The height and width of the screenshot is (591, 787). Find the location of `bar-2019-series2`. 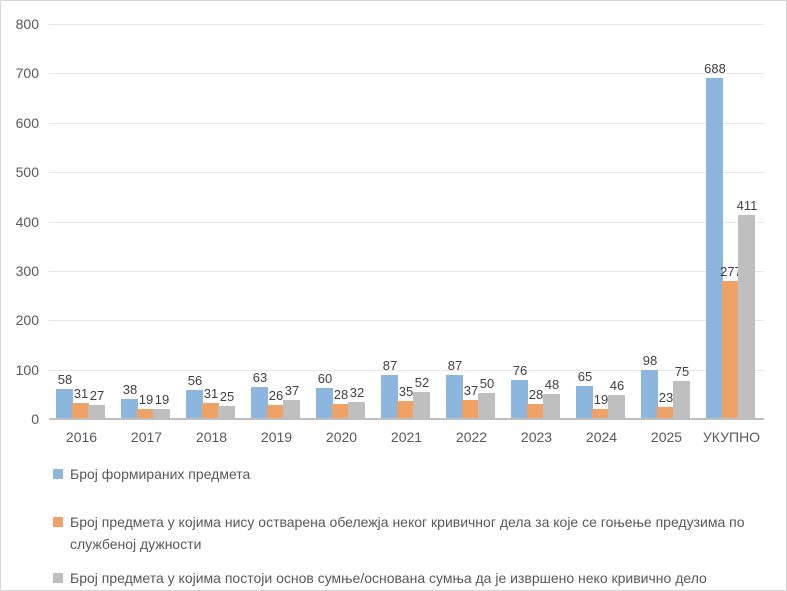

bar-2019-series2 is located at coordinates (275, 411).